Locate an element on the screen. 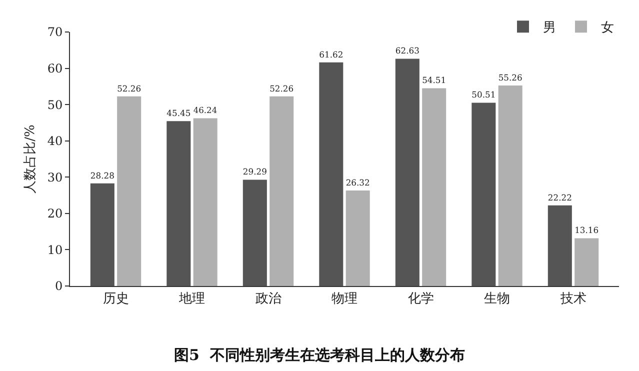 The width and height of the screenshot is (639, 371). data-label: 62.63 is located at coordinates (407, 51).